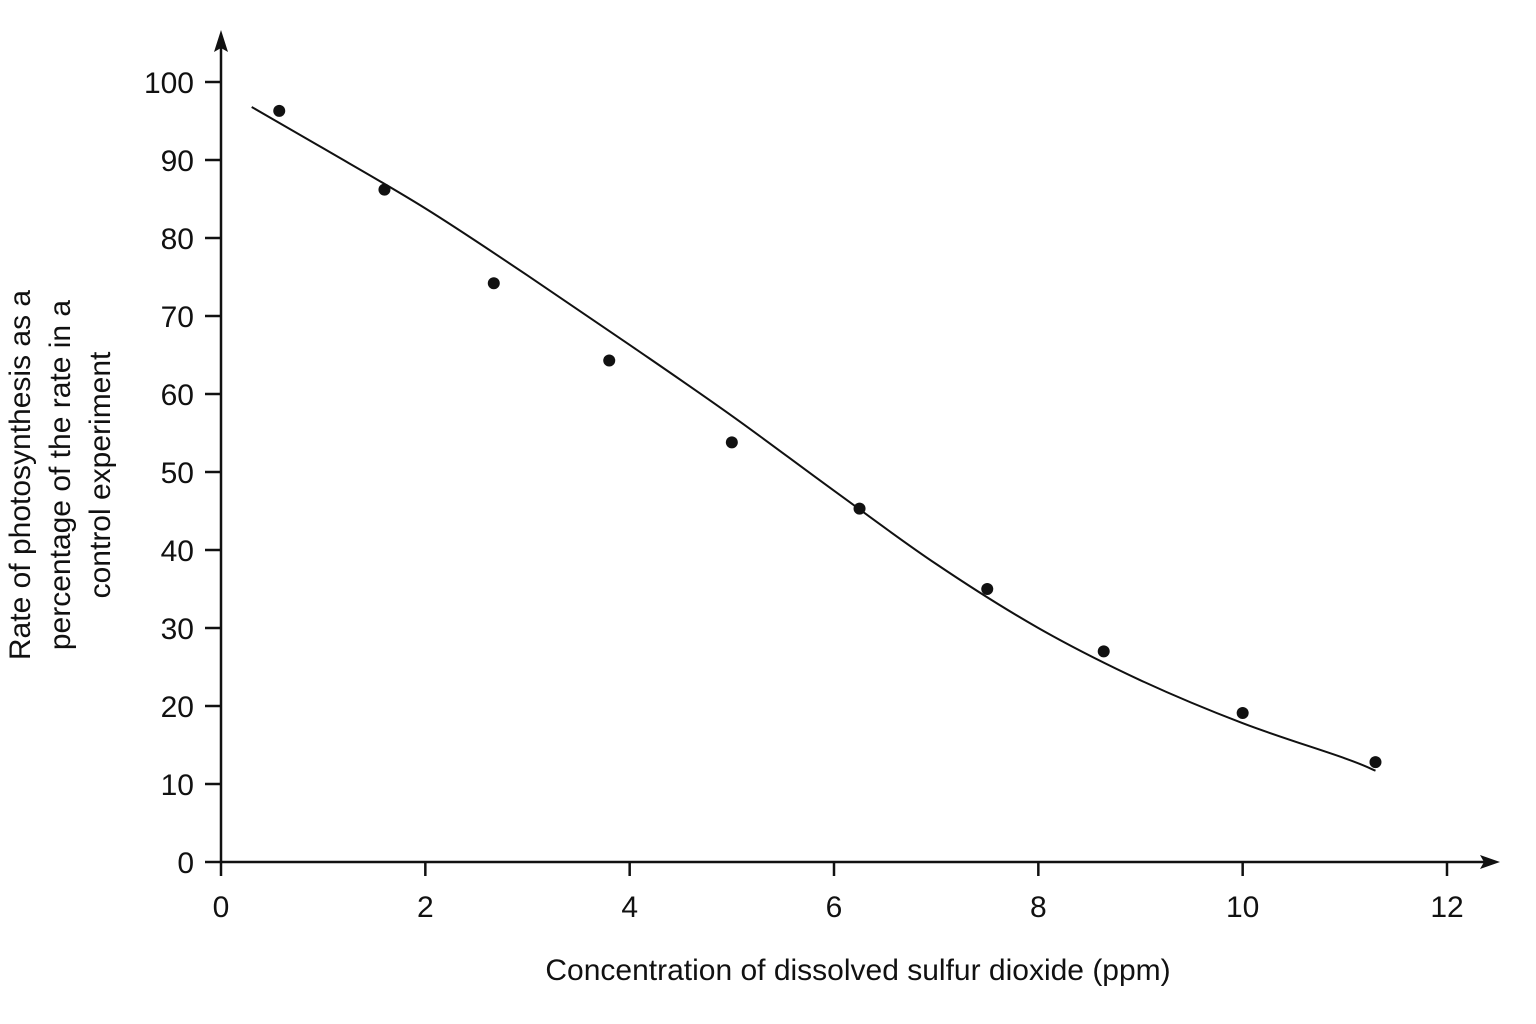 This screenshot has width=1536, height=1024. What do you see at coordinates (221, 41) in the screenshot?
I see `y-axis-arrow` at bounding box center [221, 41].